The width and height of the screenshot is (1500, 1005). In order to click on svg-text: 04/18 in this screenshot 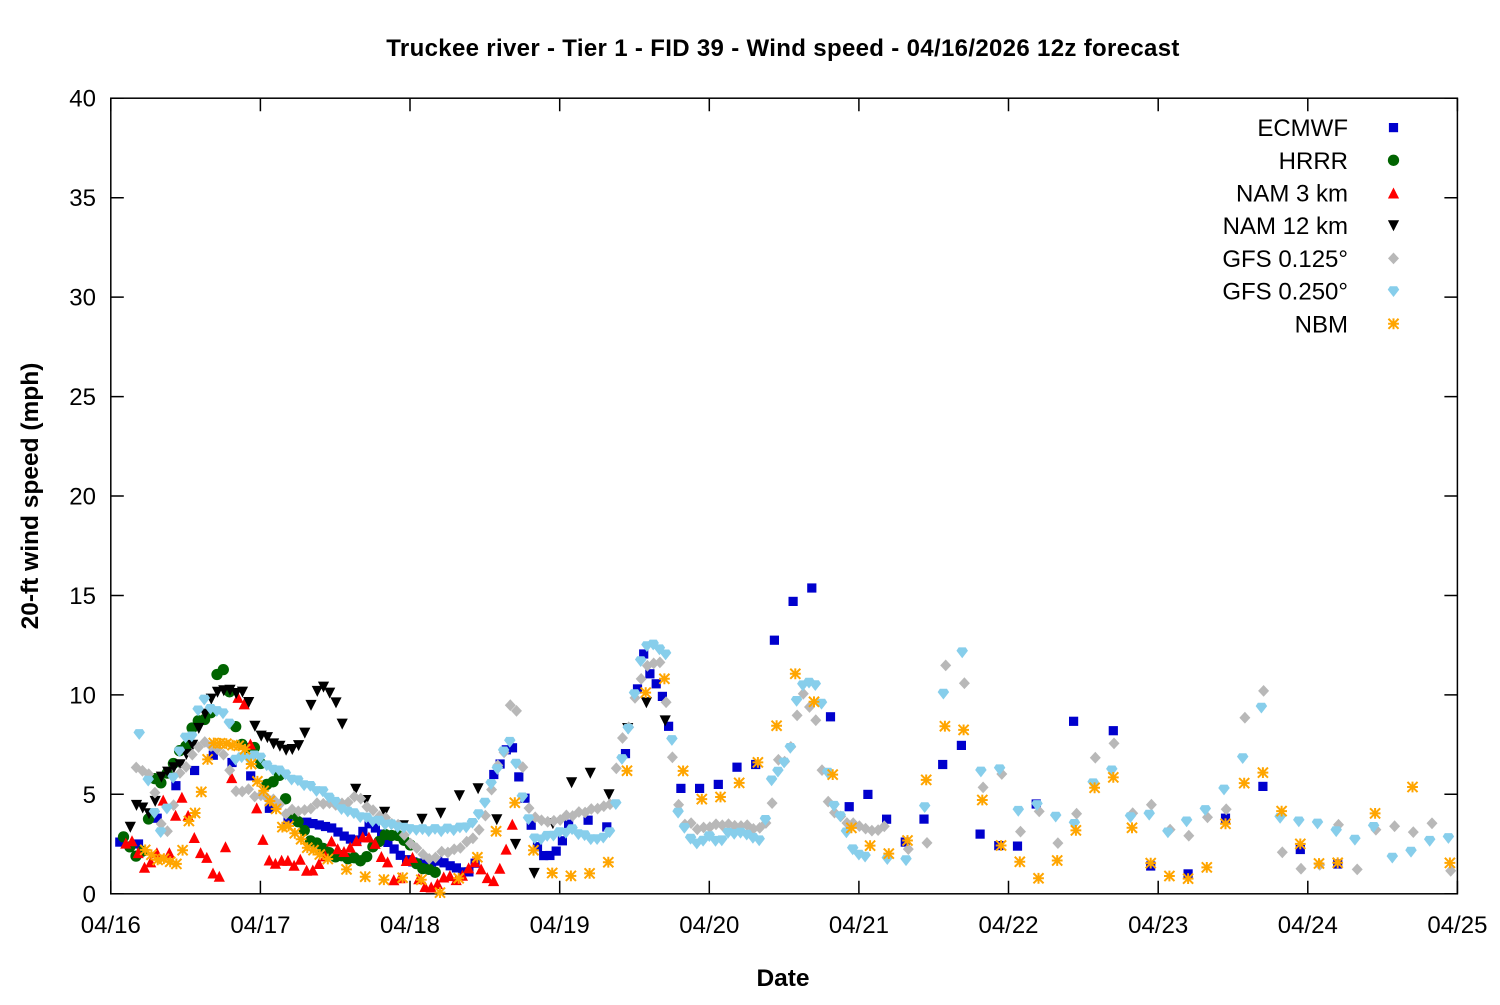, I will do `click(410, 925)`.